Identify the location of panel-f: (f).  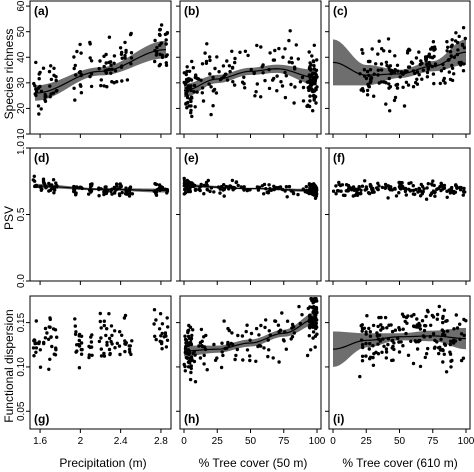
(398, 216).